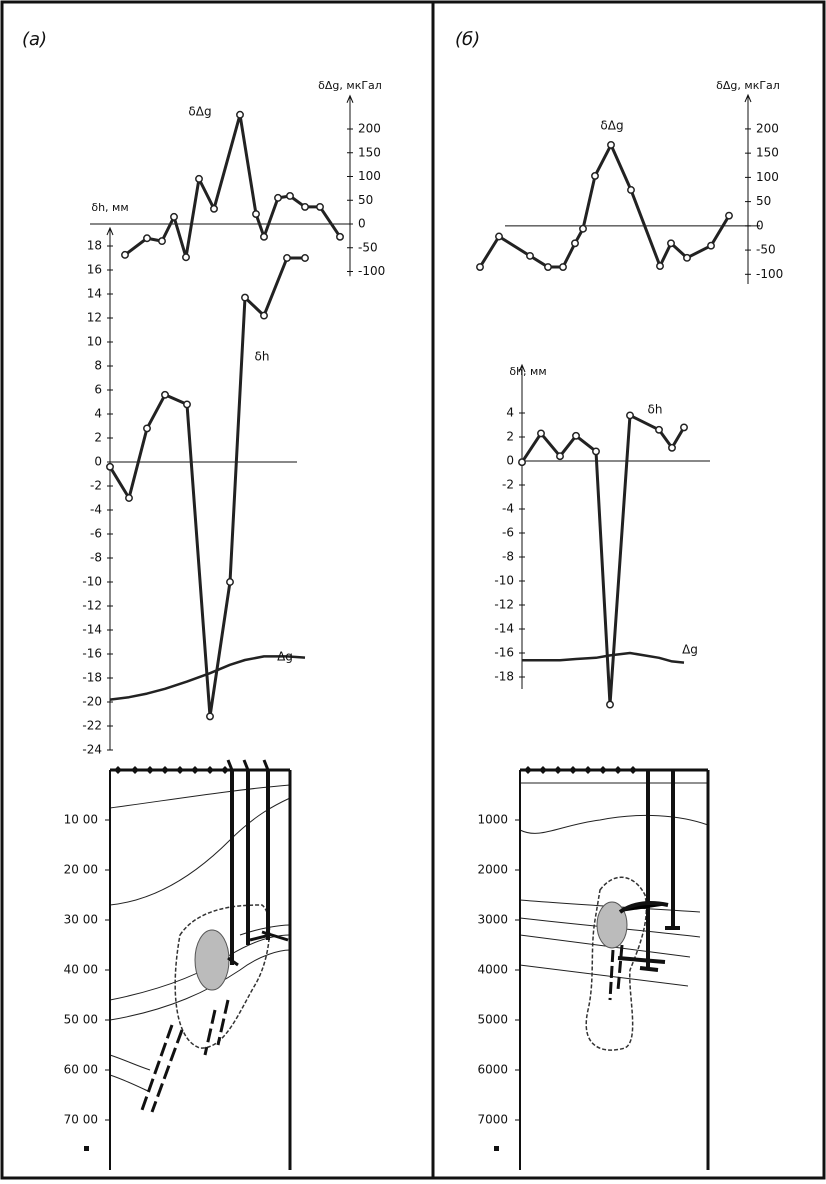 This screenshot has width=826, height=1184. What do you see at coordinates (496, 1148) in the screenshot?
I see `scale-mark` at bounding box center [496, 1148].